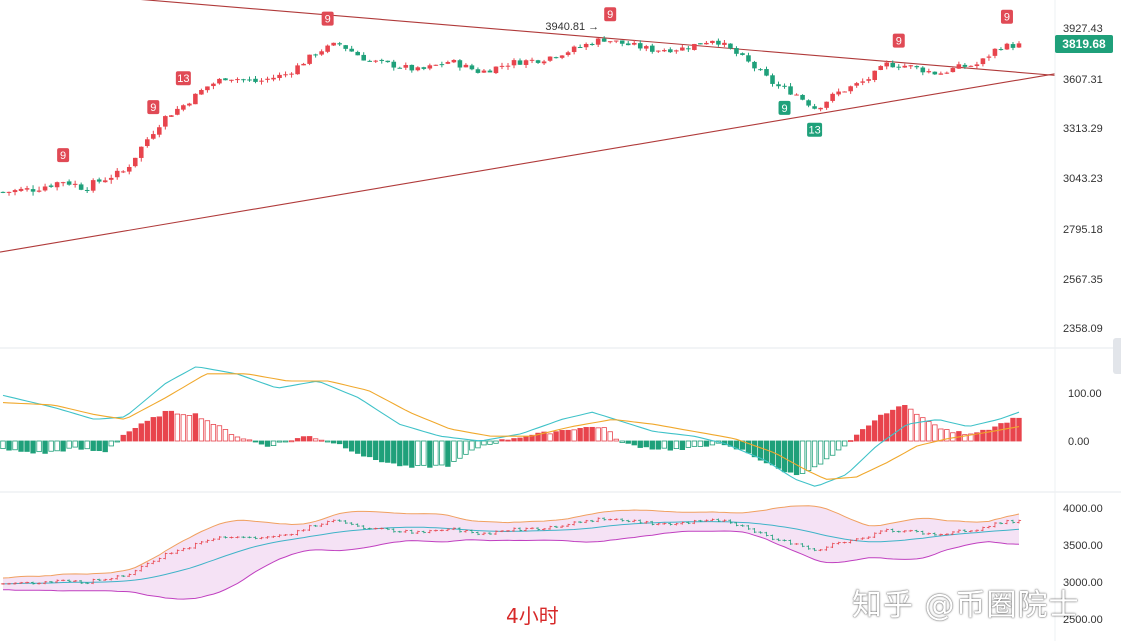 The image size is (1121, 641). What do you see at coordinates (610, 14) in the screenshot?
I see `td-marker` at bounding box center [610, 14].